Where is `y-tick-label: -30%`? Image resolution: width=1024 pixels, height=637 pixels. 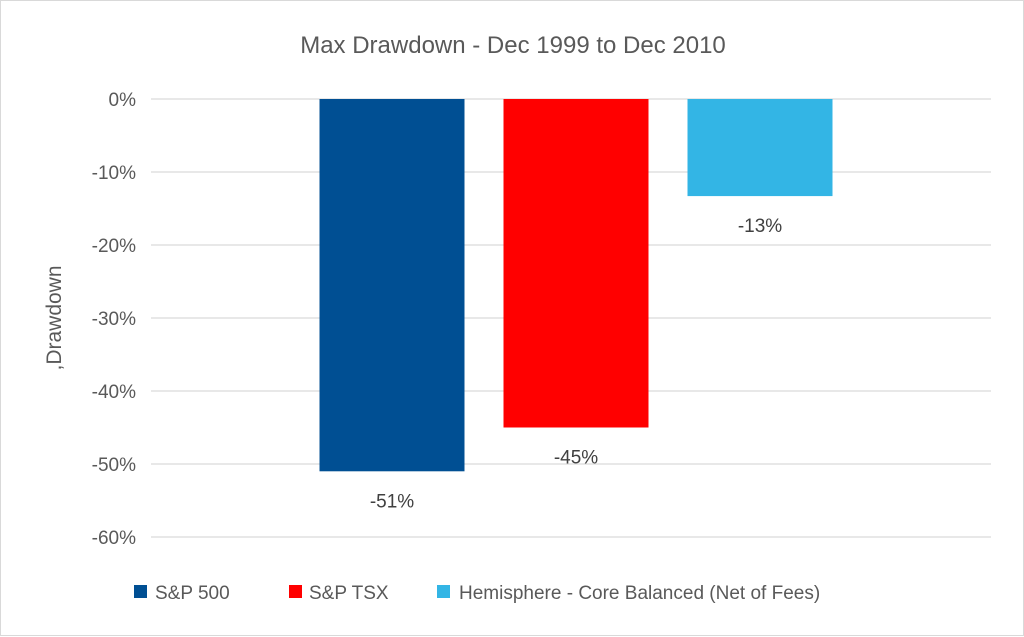
y-tick-label: -30% is located at coordinates (114, 319).